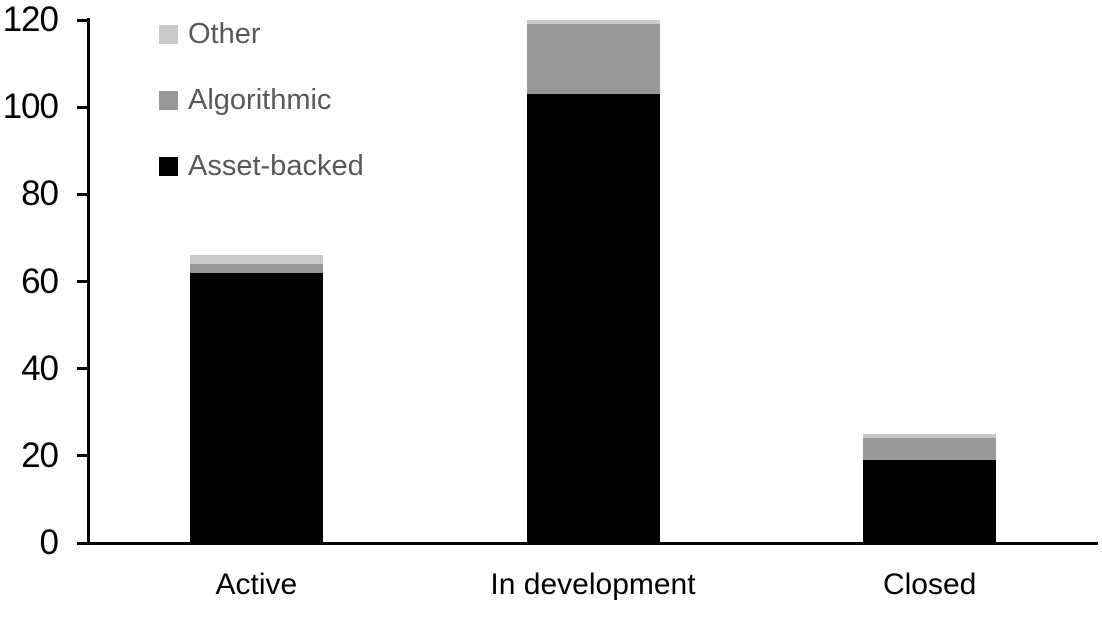 The image size is (1102, 618). Describe the element at coordinates (40, 455) in the screenshot. I see `y-tick-label: 20` at that location.